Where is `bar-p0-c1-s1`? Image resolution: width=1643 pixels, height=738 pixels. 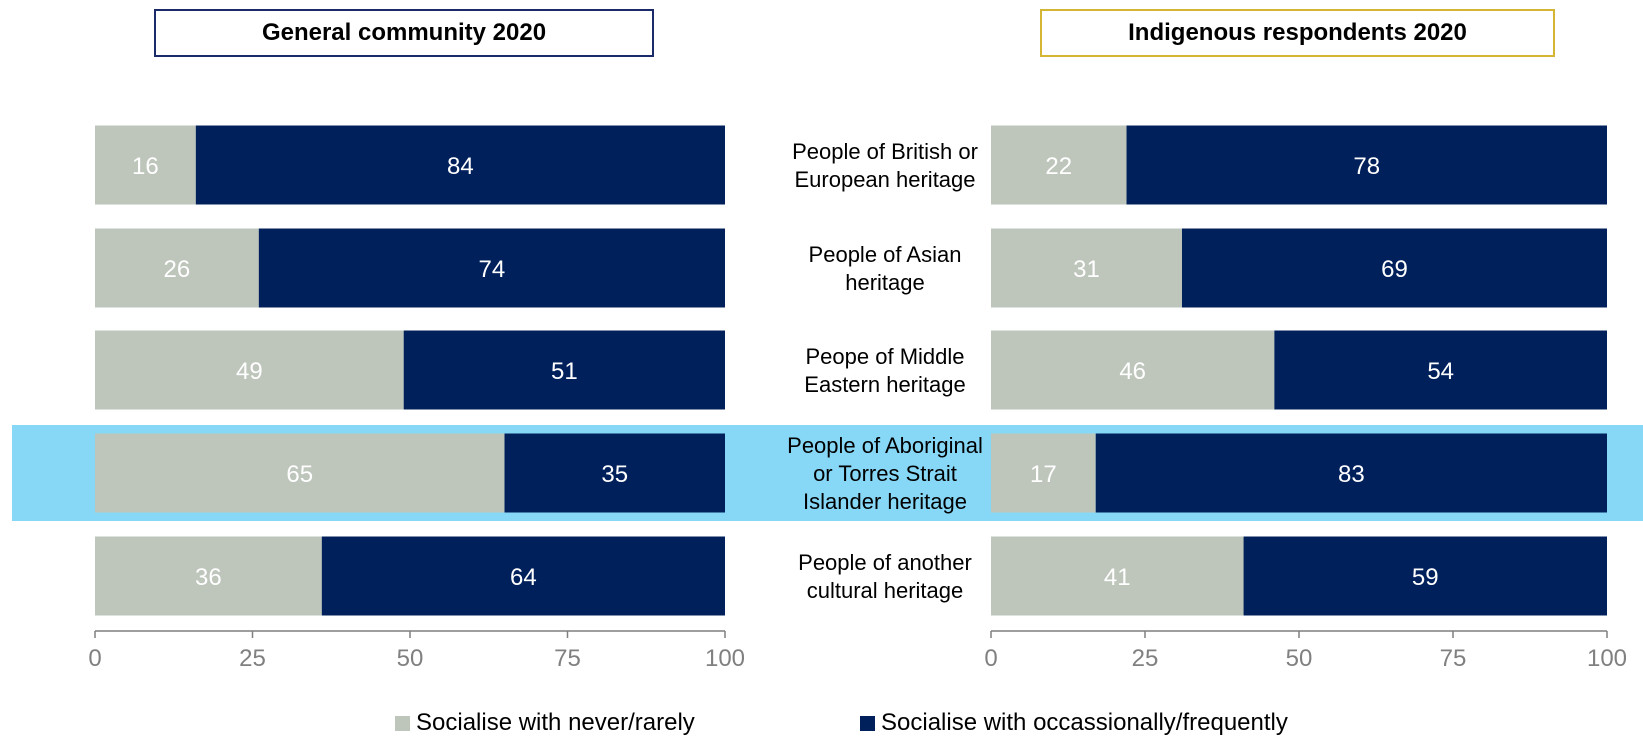 bar-p0-c1-s1 is located at coordinates (491, 268).